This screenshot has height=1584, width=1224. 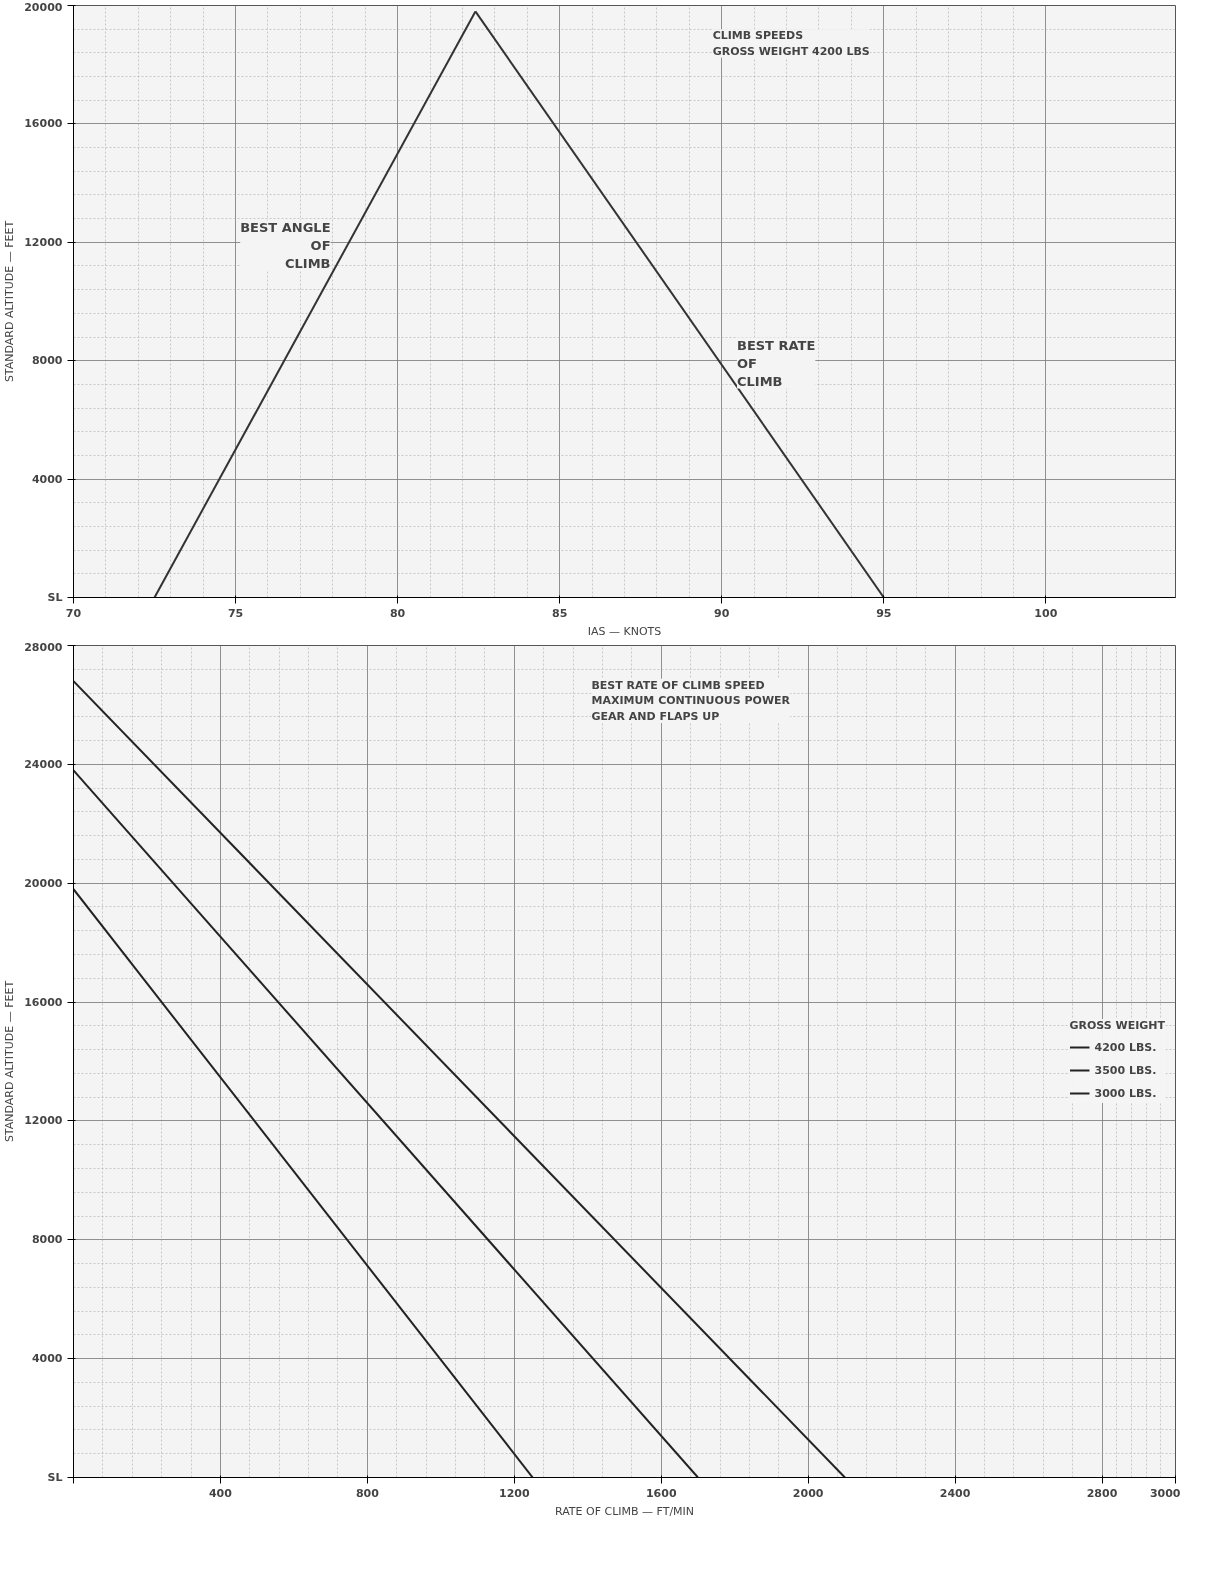 I want to click on text: BEST RATE OF CLIMB SPEED MAXIMUM CONTINUOUS POWER GEAR AND FLAPS UP, so click(x=691, y=700).